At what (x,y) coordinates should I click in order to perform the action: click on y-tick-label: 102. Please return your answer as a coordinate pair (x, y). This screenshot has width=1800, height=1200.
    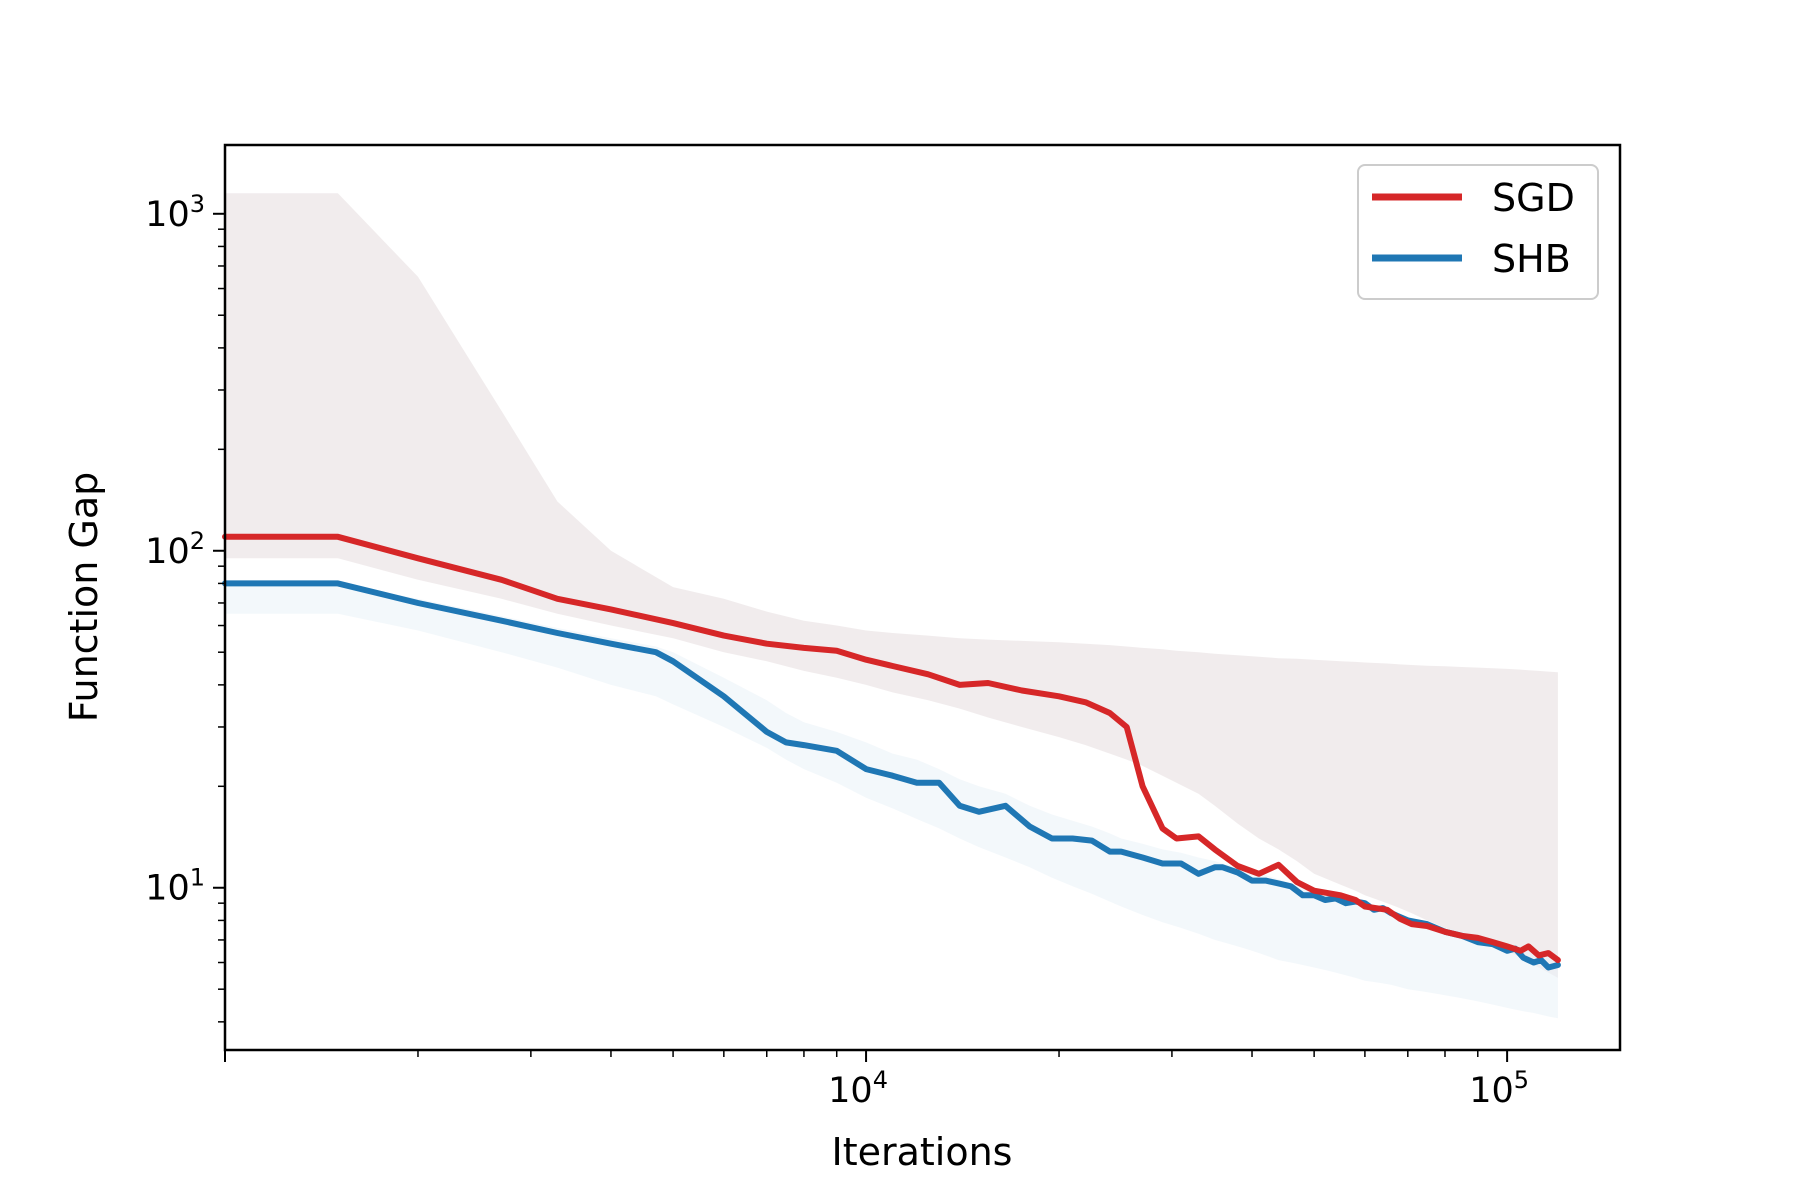
    Looking at the image, I should click on (175, 549).